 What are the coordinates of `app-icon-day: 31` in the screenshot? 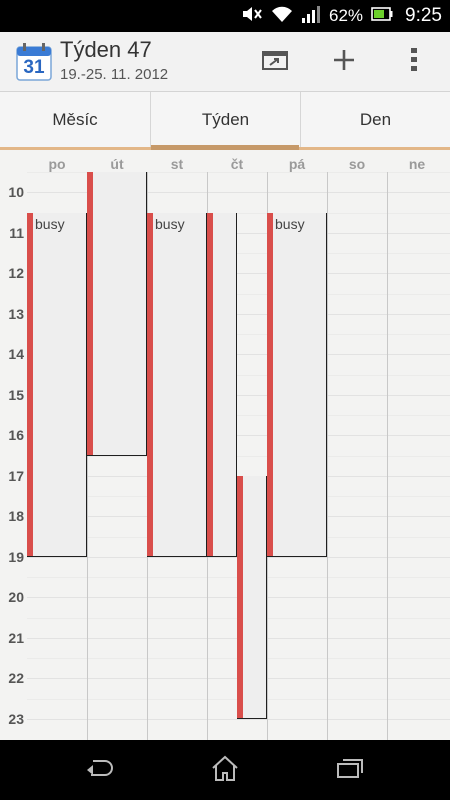 It's located at (34, 67).